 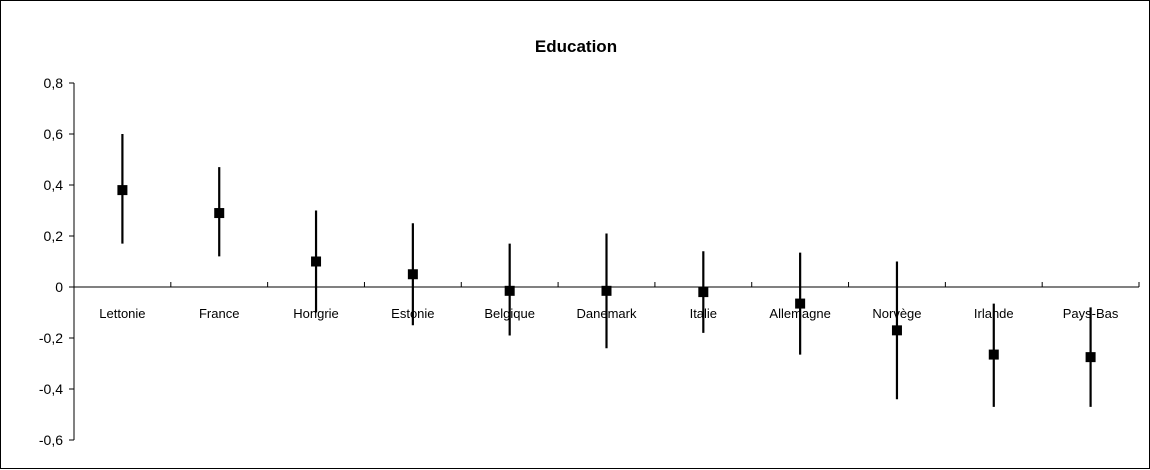 What do you see at coordinates (51, 440) in the screenshot?
I see `y-tick-label: -0,6` at bounding box center [51, 440].